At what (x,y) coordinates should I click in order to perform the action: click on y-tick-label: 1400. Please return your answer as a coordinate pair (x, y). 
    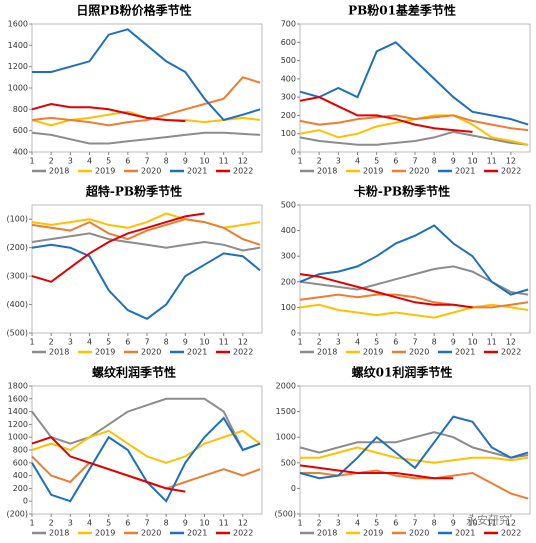
    Looking at the image, I should click on (18, 411).